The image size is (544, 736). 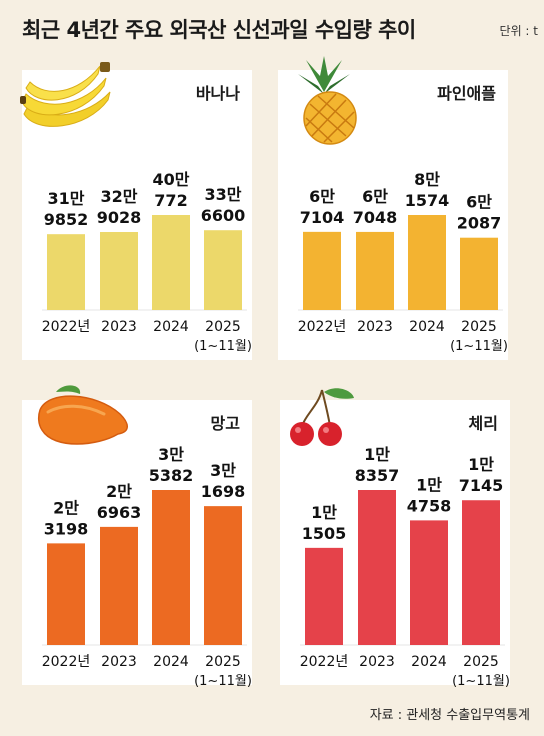 I want to click on page-title: 최근 4년간 주요 외국산 신선과일 수입량 추이, so click(x=219, y=30).